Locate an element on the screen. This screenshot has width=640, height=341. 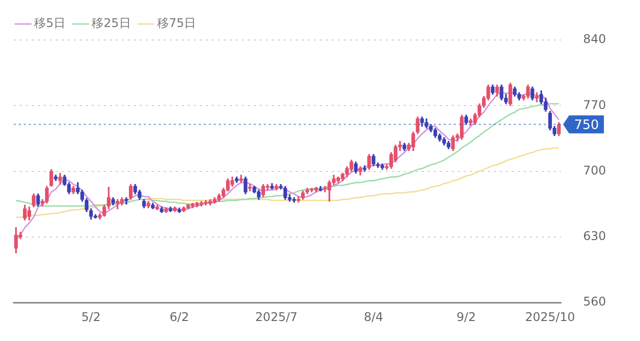
ref-line-label: 750 is located at coordinates (586, 125).